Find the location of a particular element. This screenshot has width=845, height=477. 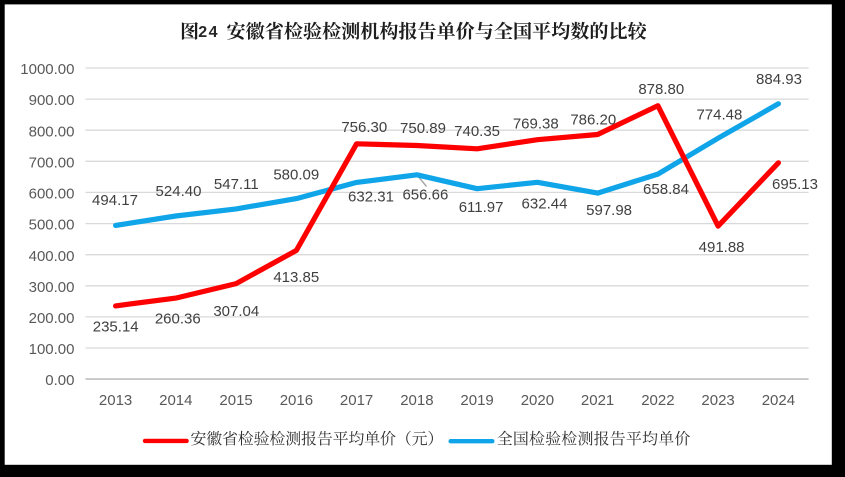

svg-text: 2015 is located at coordinates (235, 400).